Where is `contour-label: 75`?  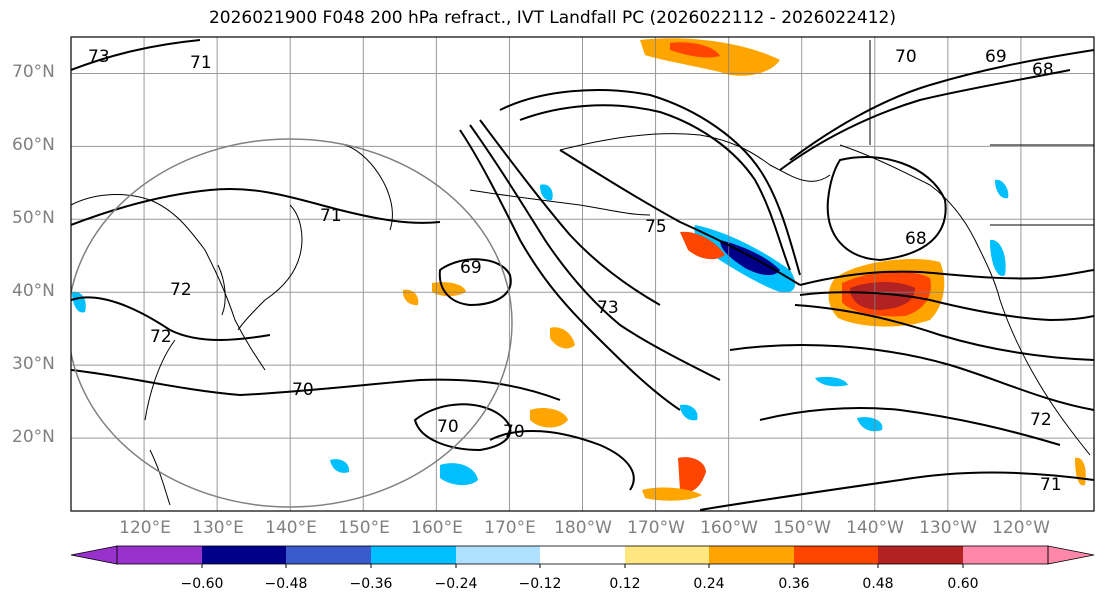 contour-label: 75 is located at coordinates (656, 227).